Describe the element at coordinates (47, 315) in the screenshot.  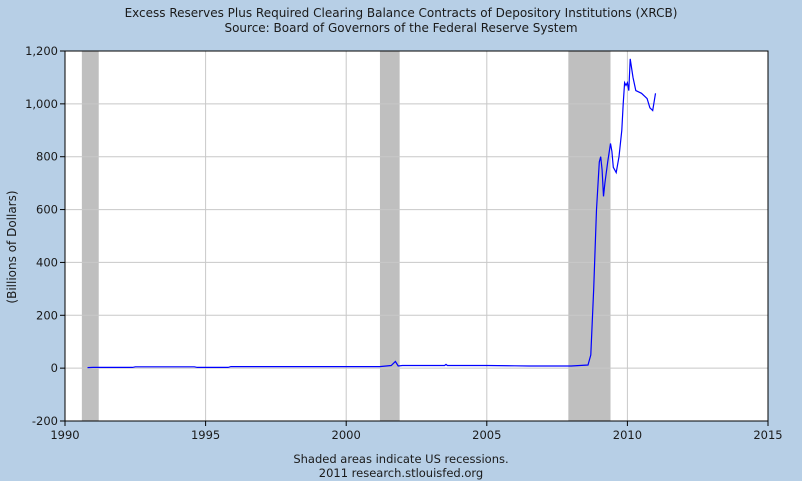
I see `y-tick-label: 200` at that location.